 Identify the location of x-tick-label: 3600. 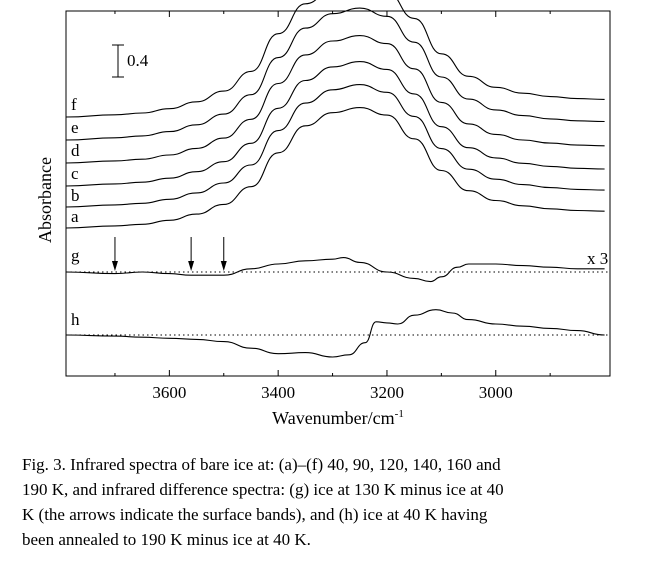
(169, 392).